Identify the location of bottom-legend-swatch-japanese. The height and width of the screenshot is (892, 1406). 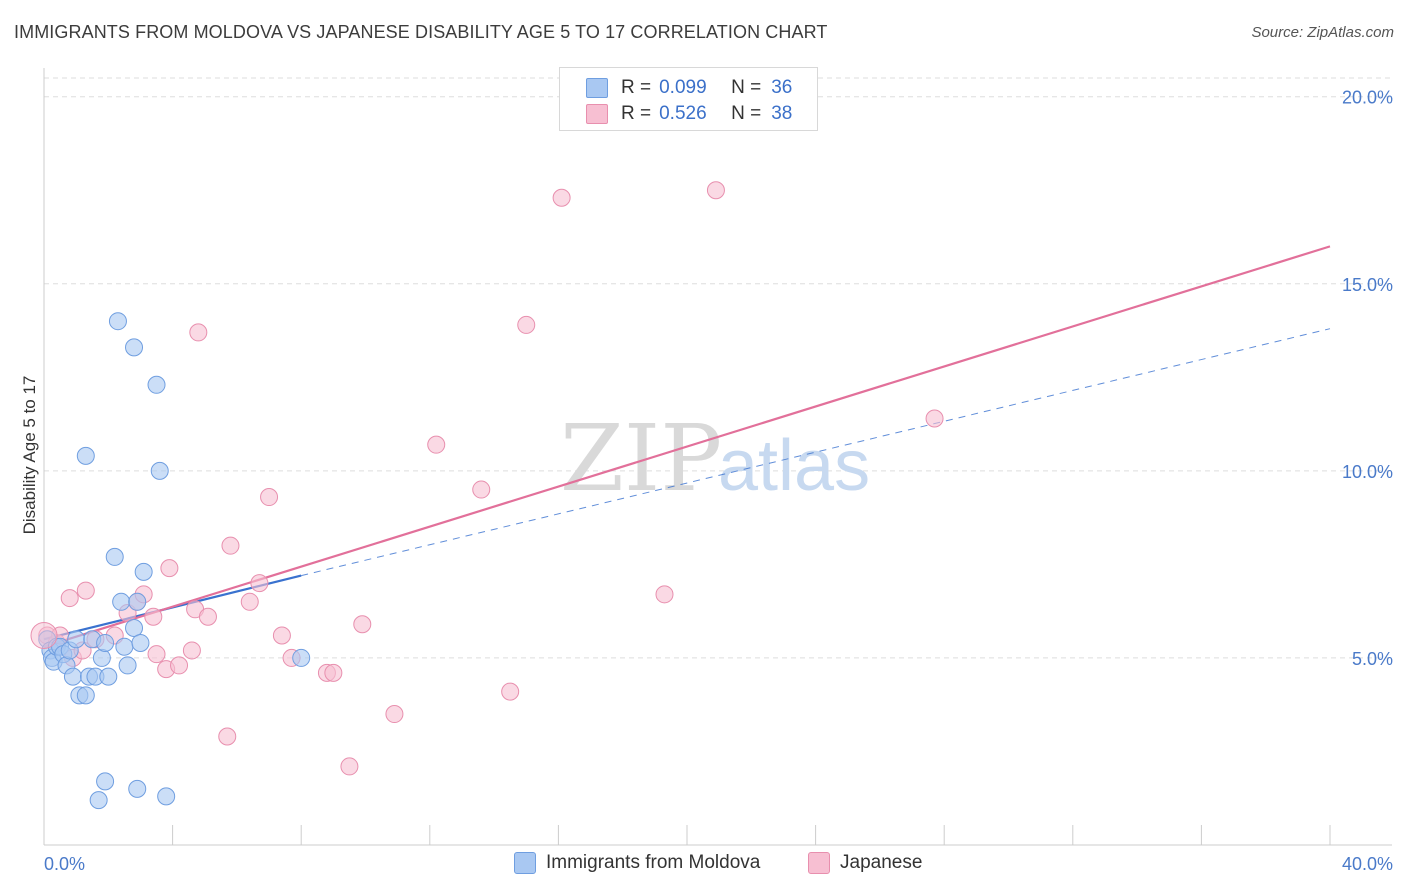
(819, 863).